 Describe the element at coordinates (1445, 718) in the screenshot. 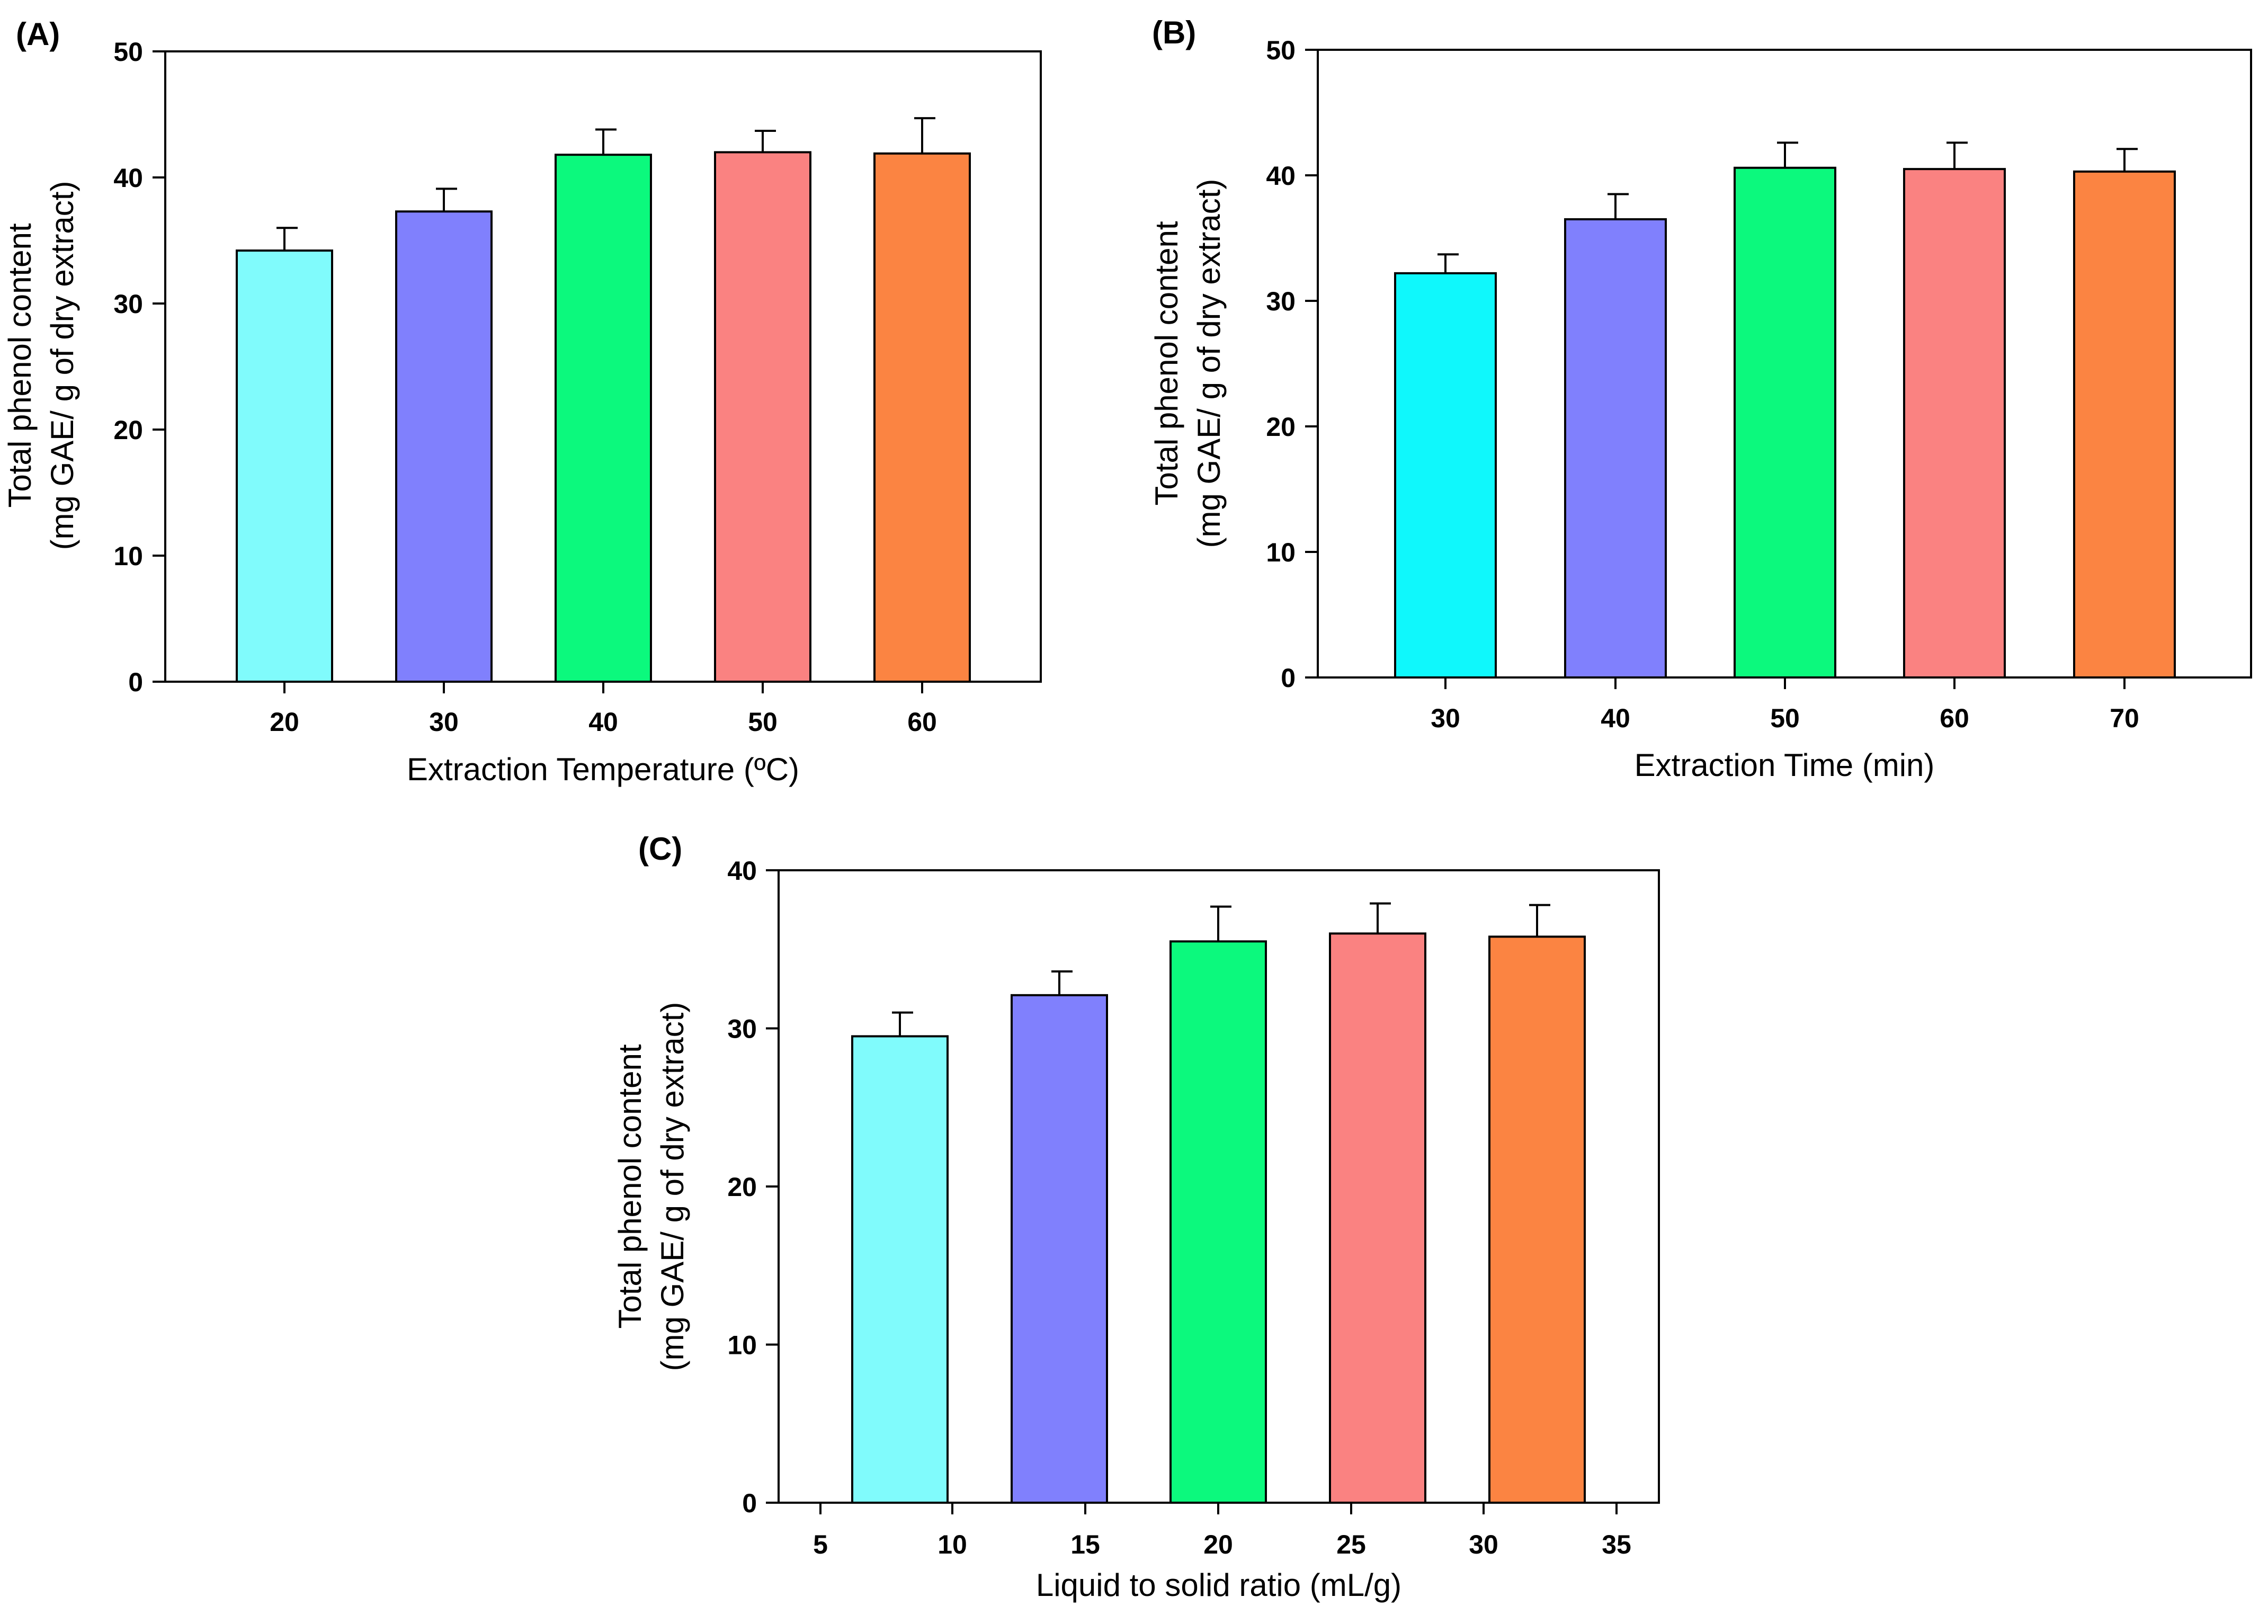

I see `panel-b-x-tick-label: 30` at that location.